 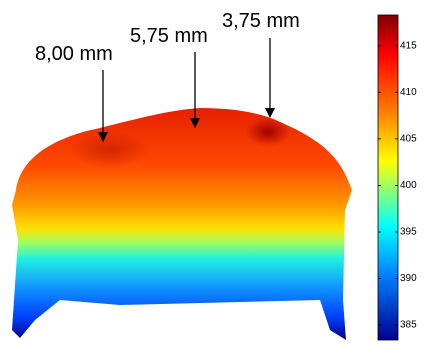 What do you see at coordinates (408, 232) in the screenshot?
I see `colorbar-tick-label: 395` at bounding box center [408, 232].